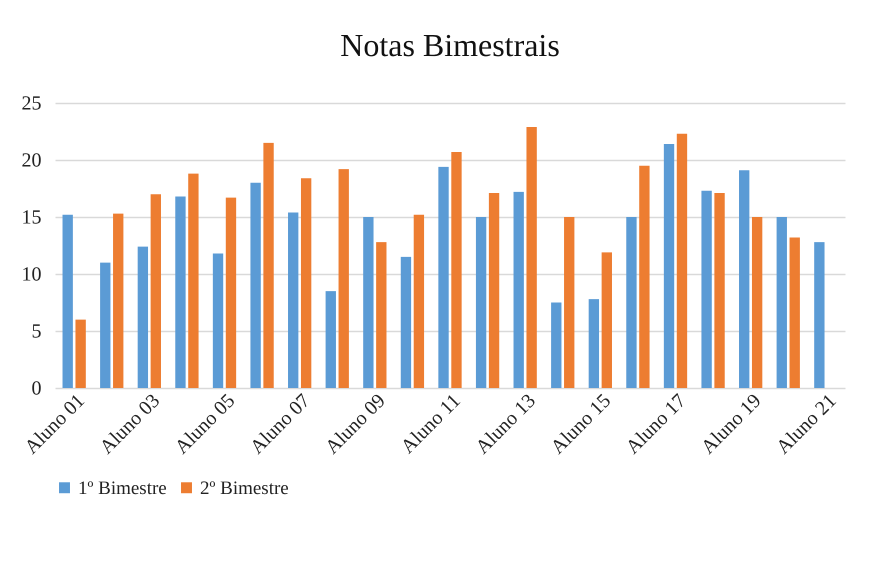  Describe the element at coordinates (37, 331) in the screenshot. I see `y-tick-label: 5` at that location.